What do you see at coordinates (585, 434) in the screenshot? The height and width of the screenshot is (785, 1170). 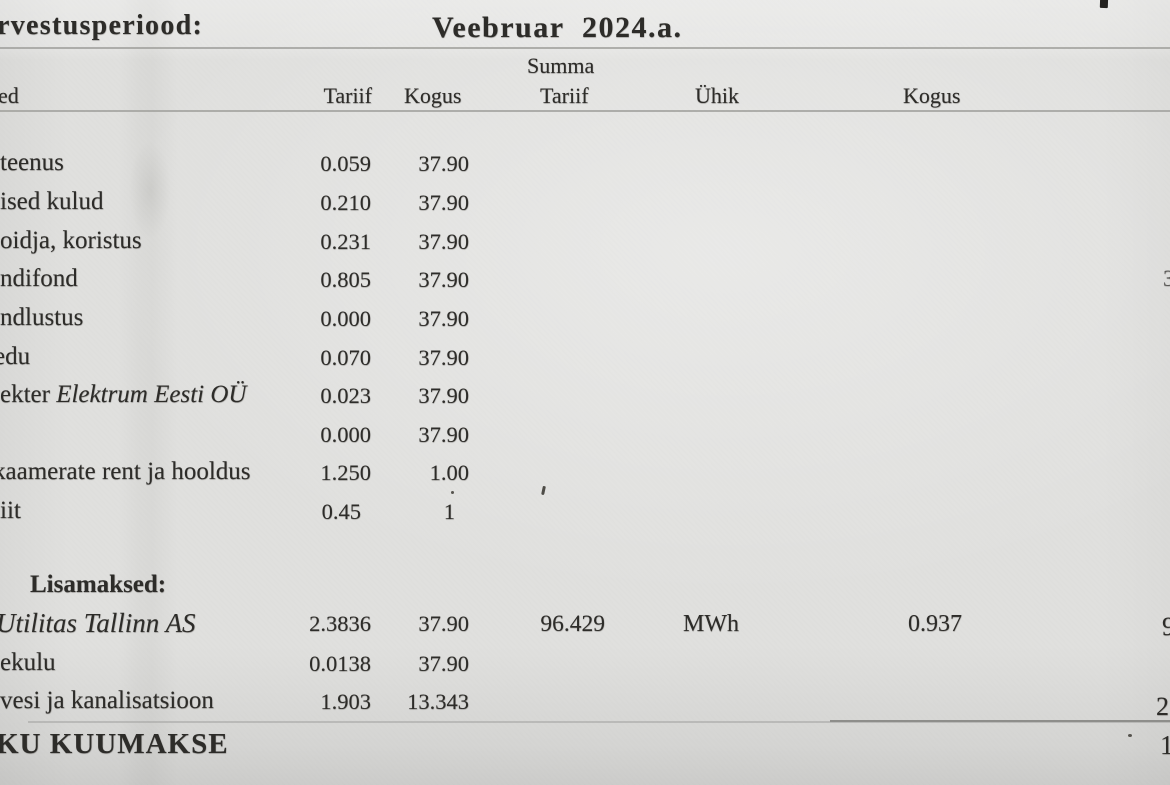 I see `table-row: 0.000 37.90` at bounding box center [585, 434].